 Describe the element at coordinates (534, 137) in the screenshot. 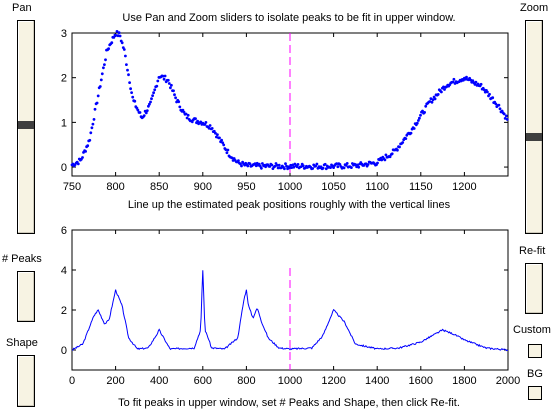

I see `zoom-slider-thumb` at that location.